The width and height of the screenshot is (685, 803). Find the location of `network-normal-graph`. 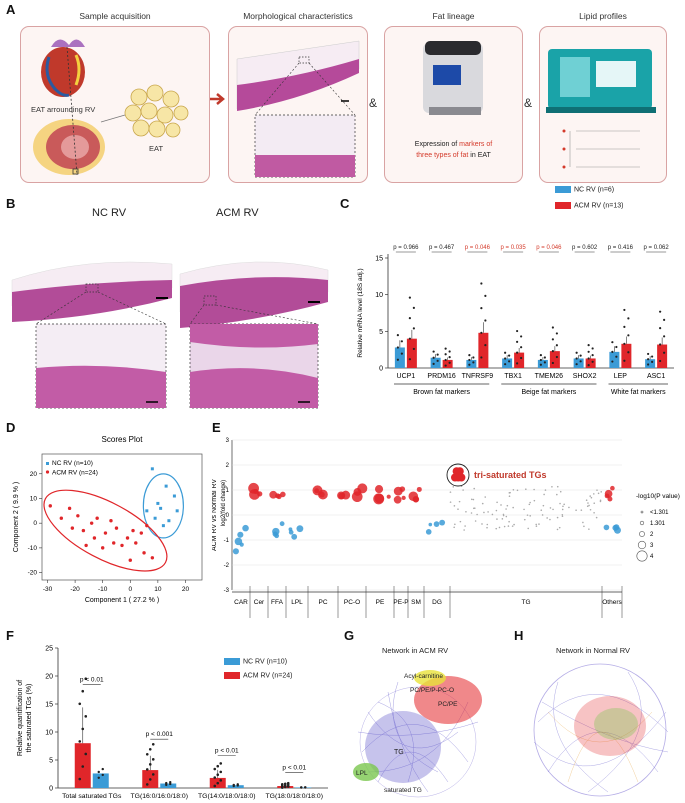

network-normal-graph is located at coordinates (601, 730).